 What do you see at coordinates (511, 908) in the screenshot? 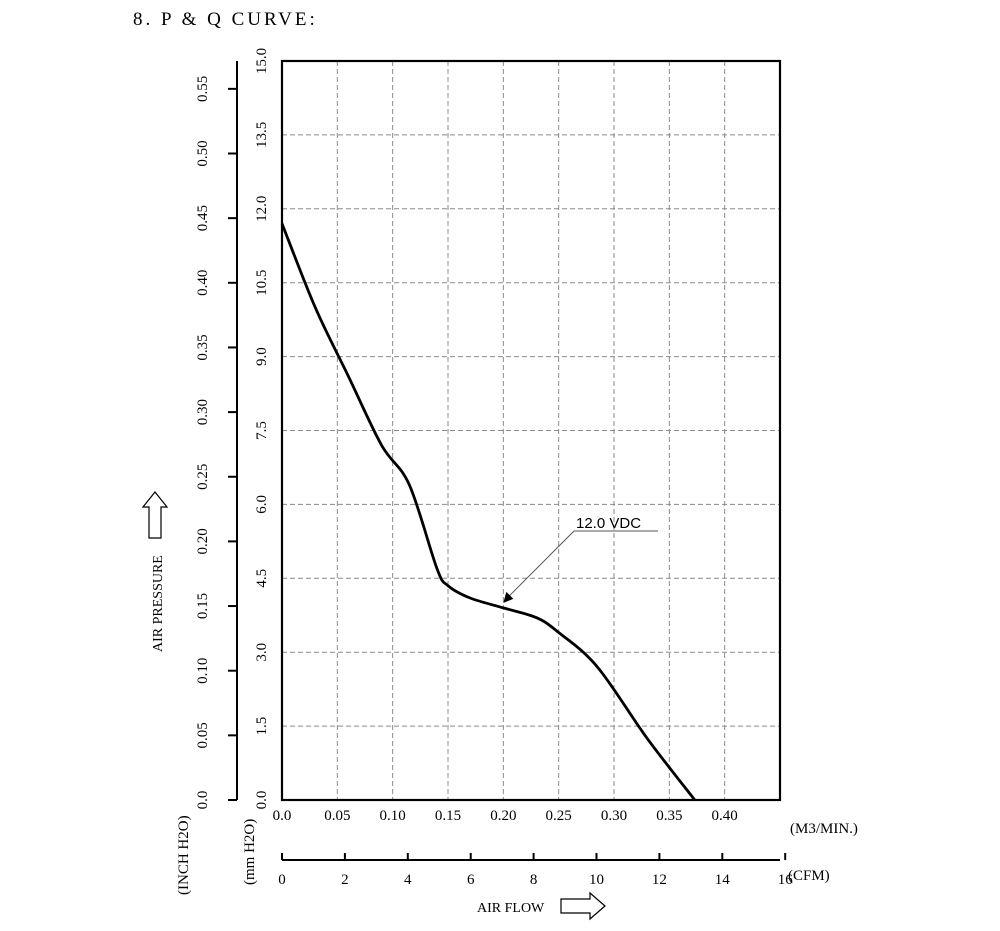
I see `x-axis-title: AIR FLOW` at bounding box center [511, 908].